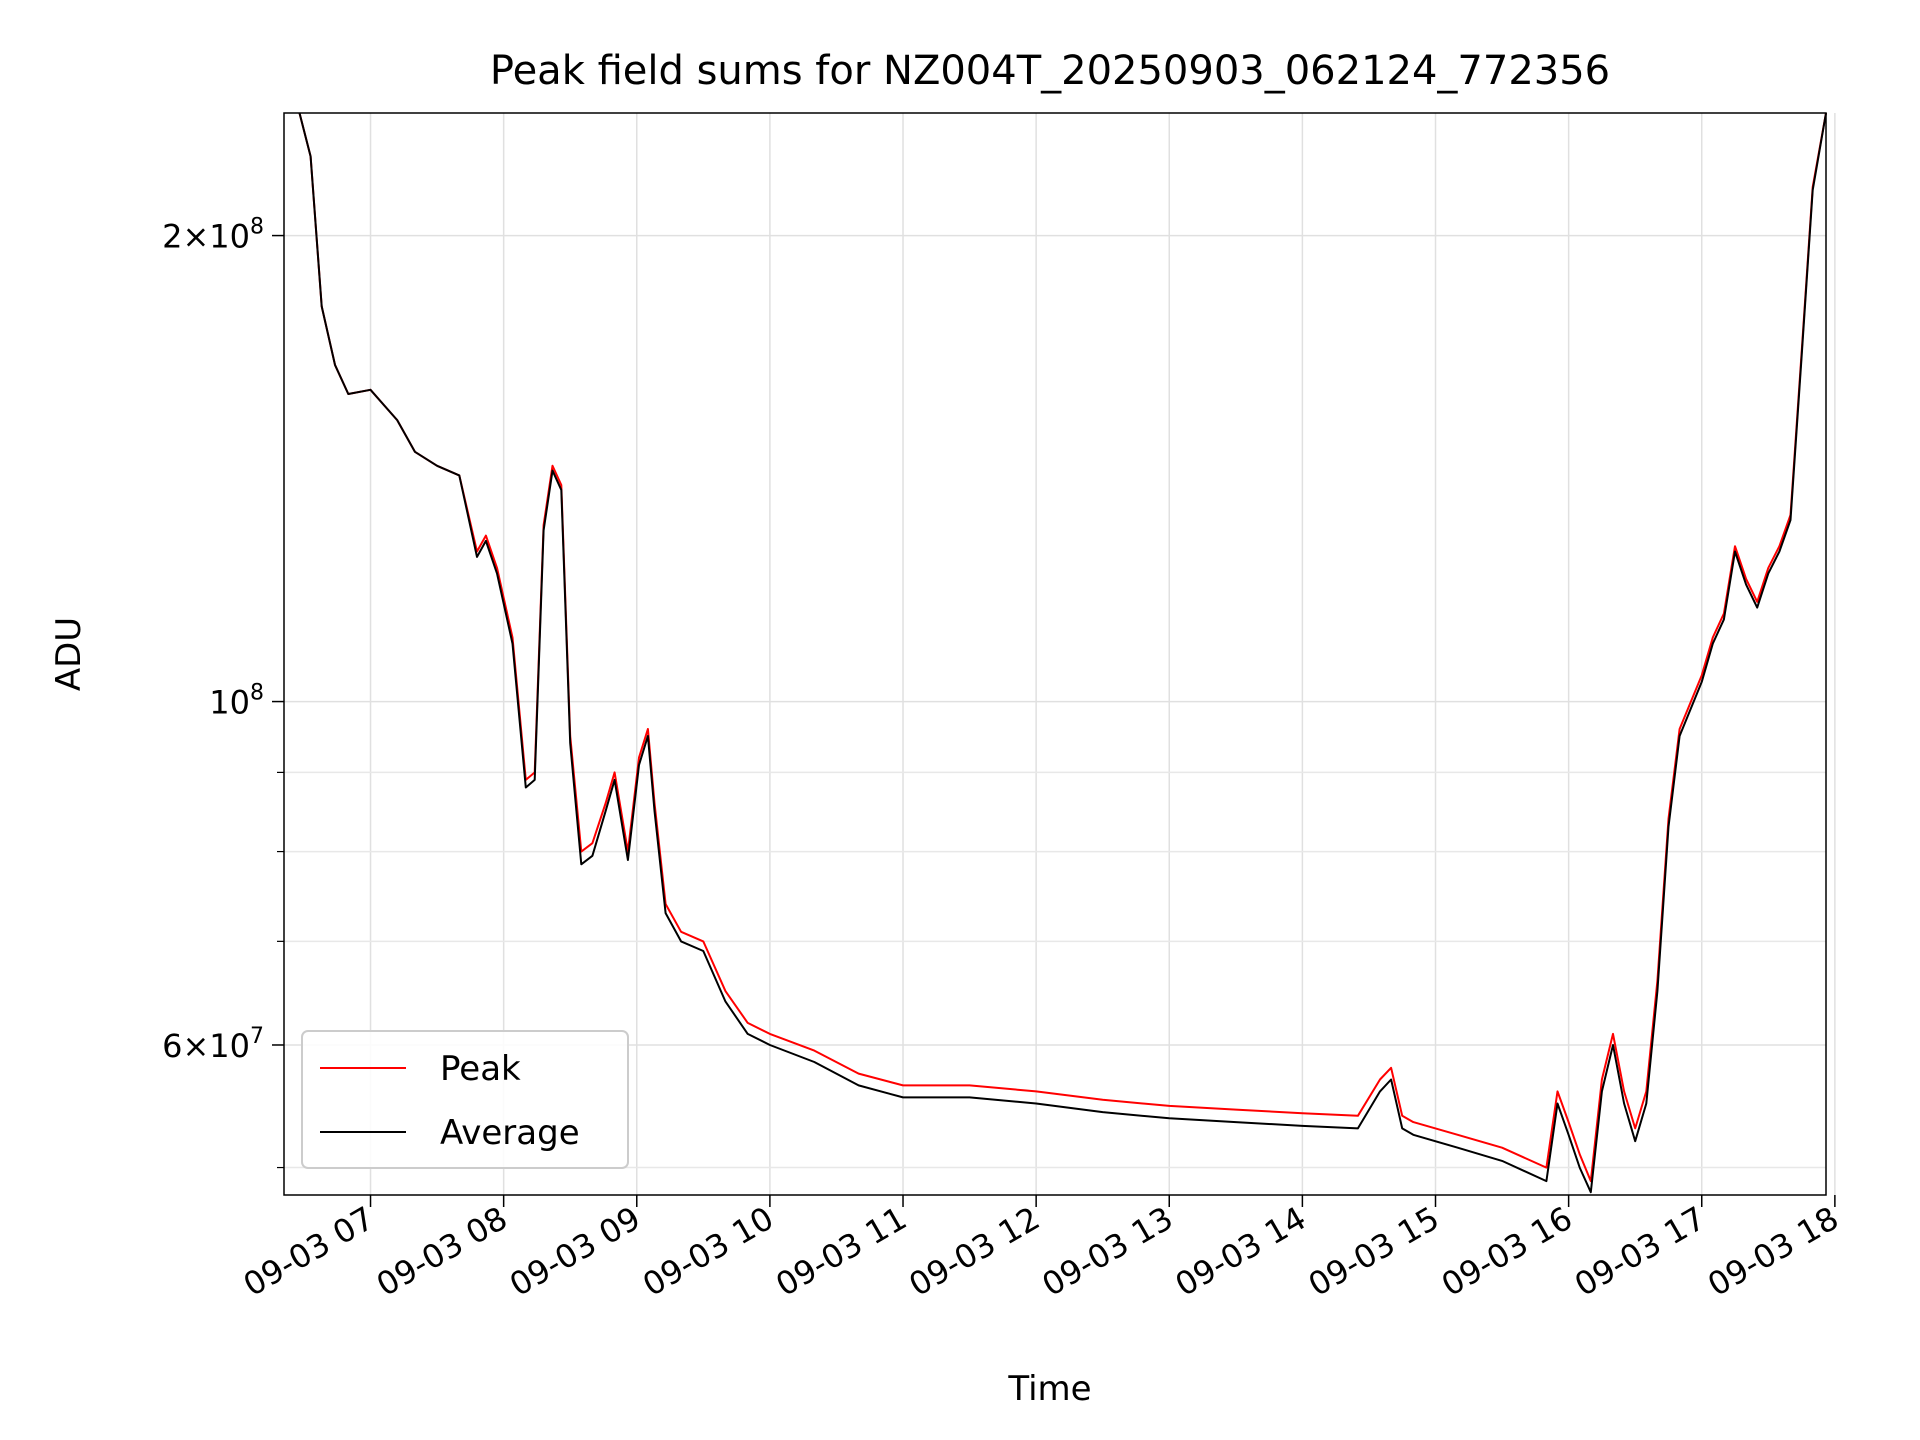 This screenshot has height=1440, width=1920. Describe the element at coordinates (480, 1069) in the screenshot. I see `legend-label-peak: Peak` at that location.